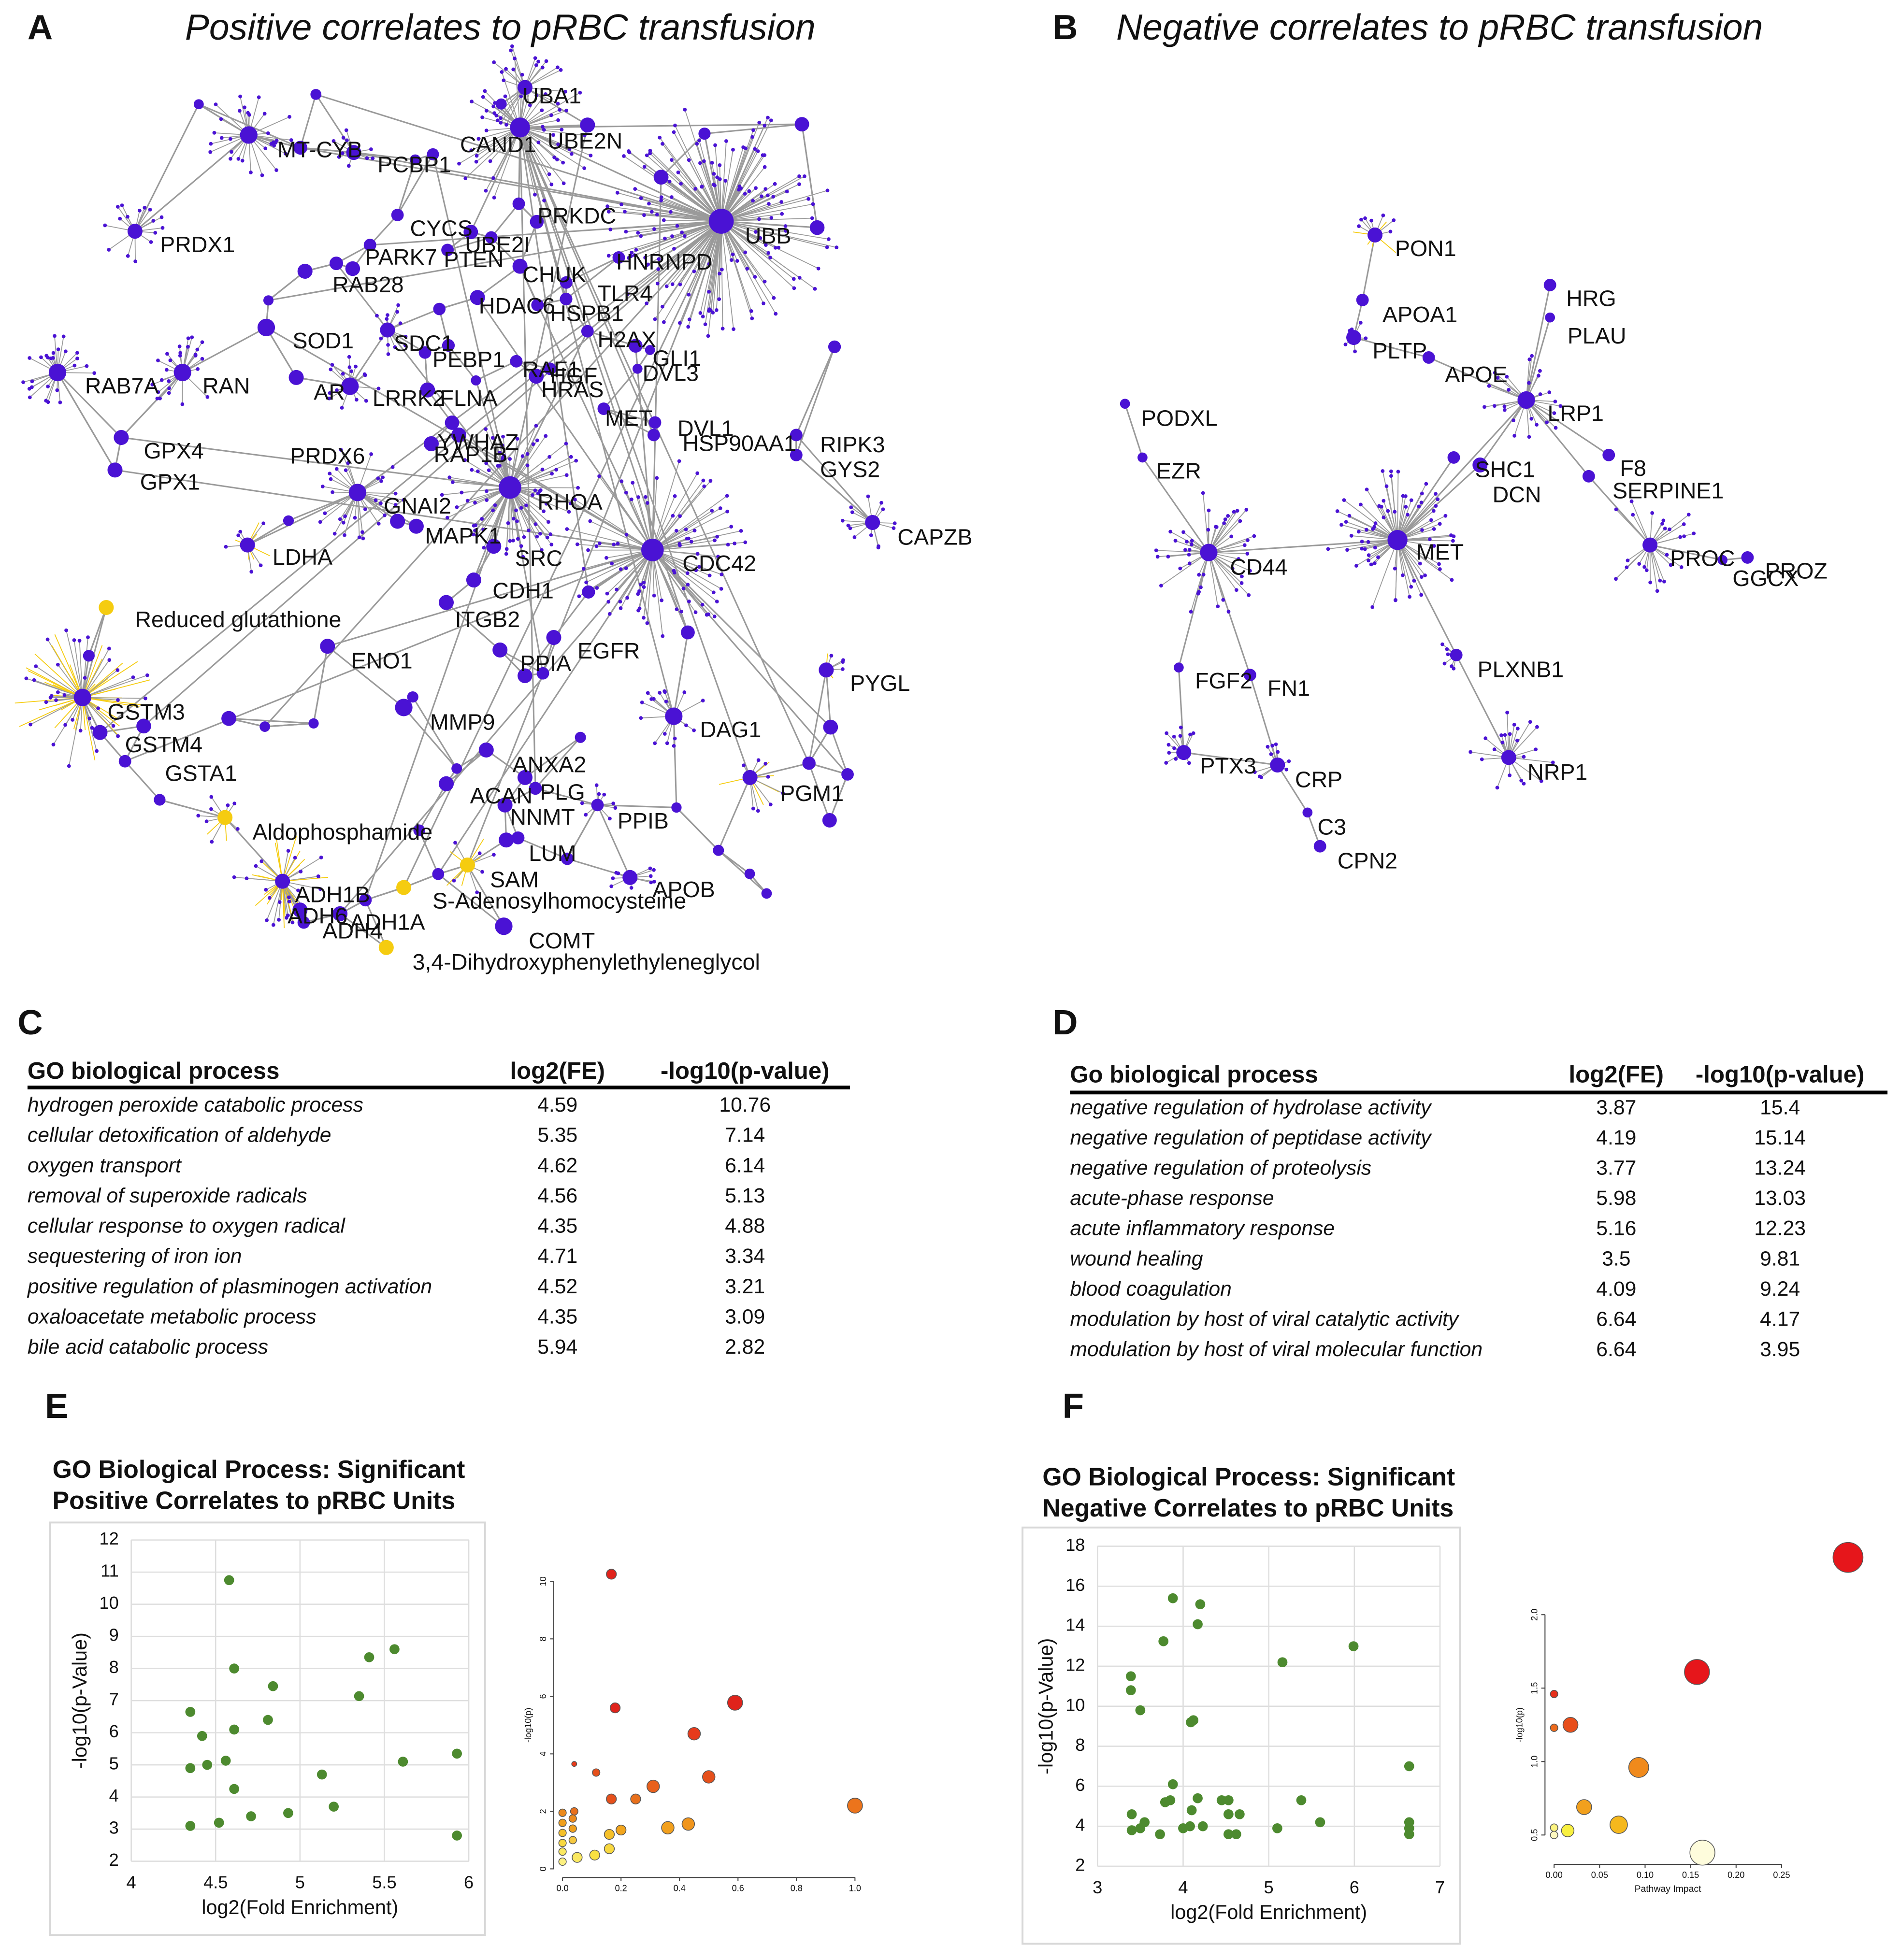 This screenshot has width=1900, height=1960. What do you see at coordinates (1521, 669) in the screenshot?
I see `node-label: PLXNB1` at bounding box center [1521, 669].